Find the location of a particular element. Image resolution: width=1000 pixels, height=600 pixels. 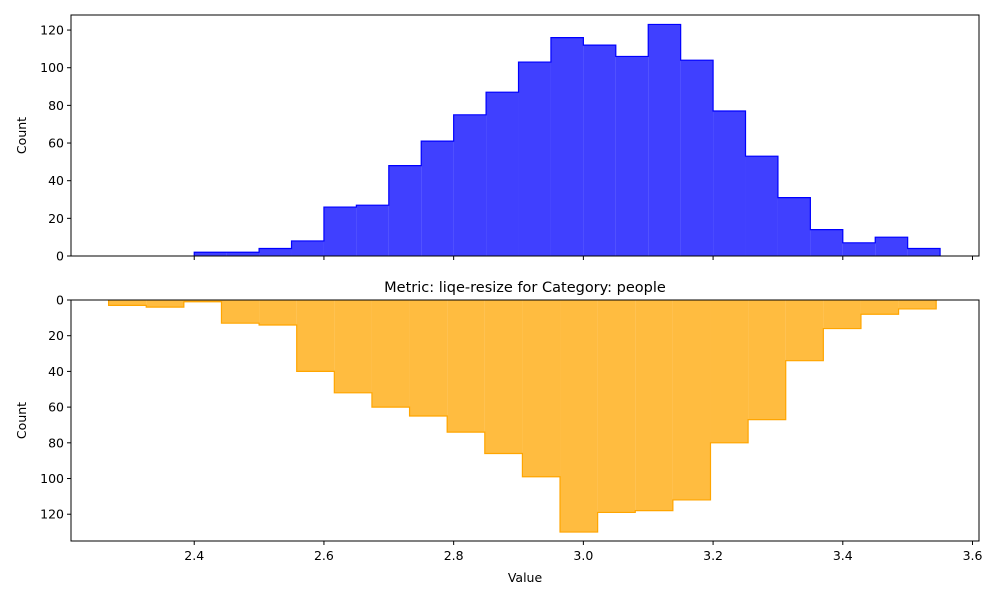

bottom-x-tick-label: 2.4 is located at coordinates (194, 555).